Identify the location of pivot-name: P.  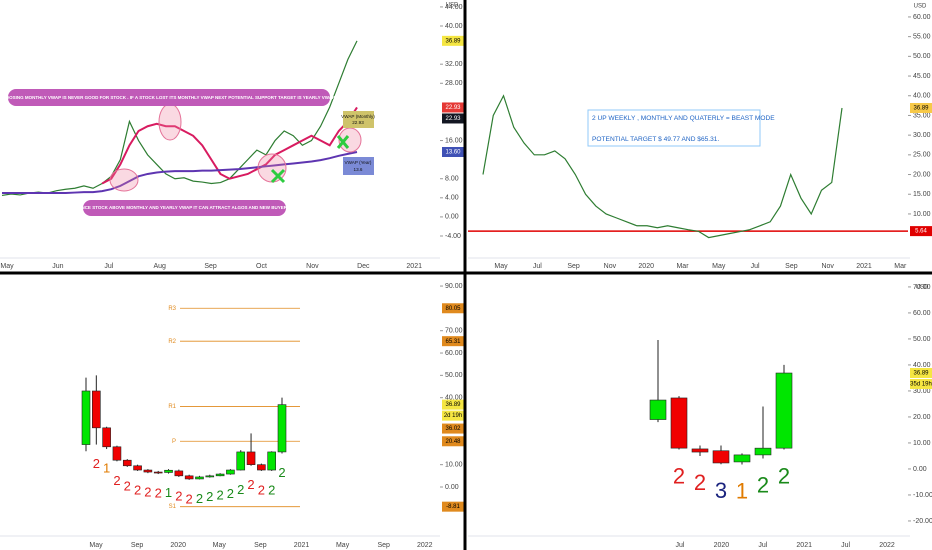
(174, 442).